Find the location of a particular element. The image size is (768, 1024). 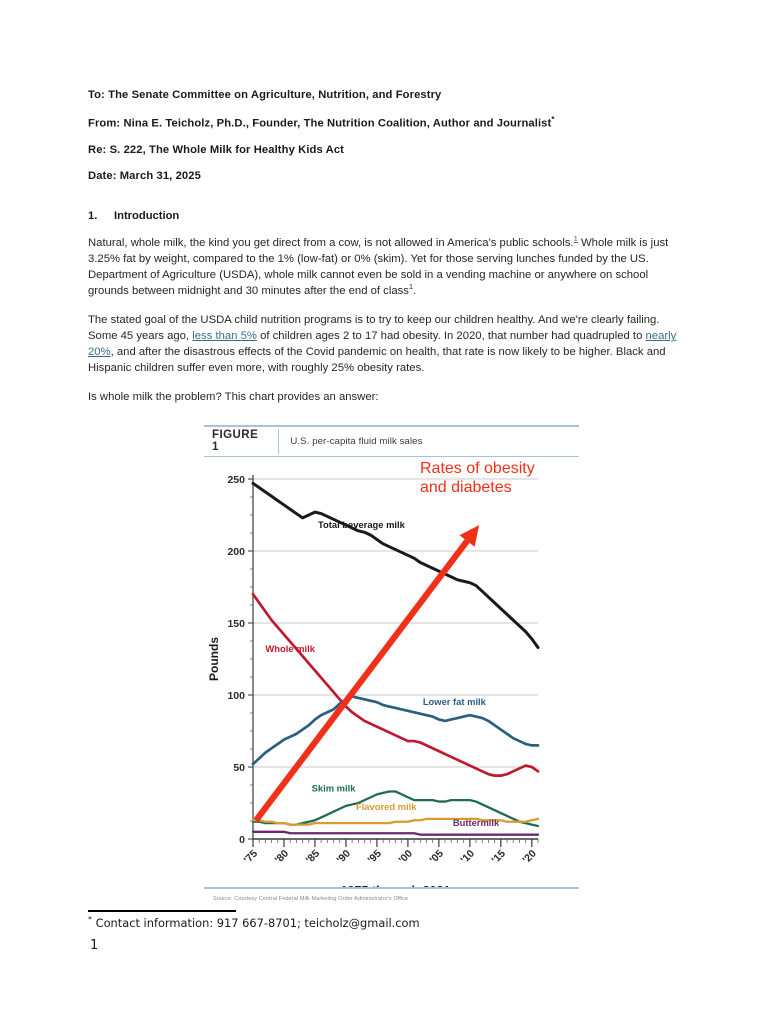

figure-header-bottom-rule is located at coordinates (391, 456).